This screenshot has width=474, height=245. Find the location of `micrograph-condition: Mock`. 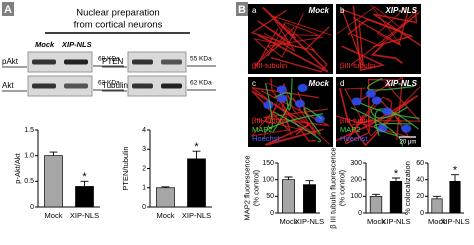

micrograph-condition: Mock is located at coordinates (319, 10).